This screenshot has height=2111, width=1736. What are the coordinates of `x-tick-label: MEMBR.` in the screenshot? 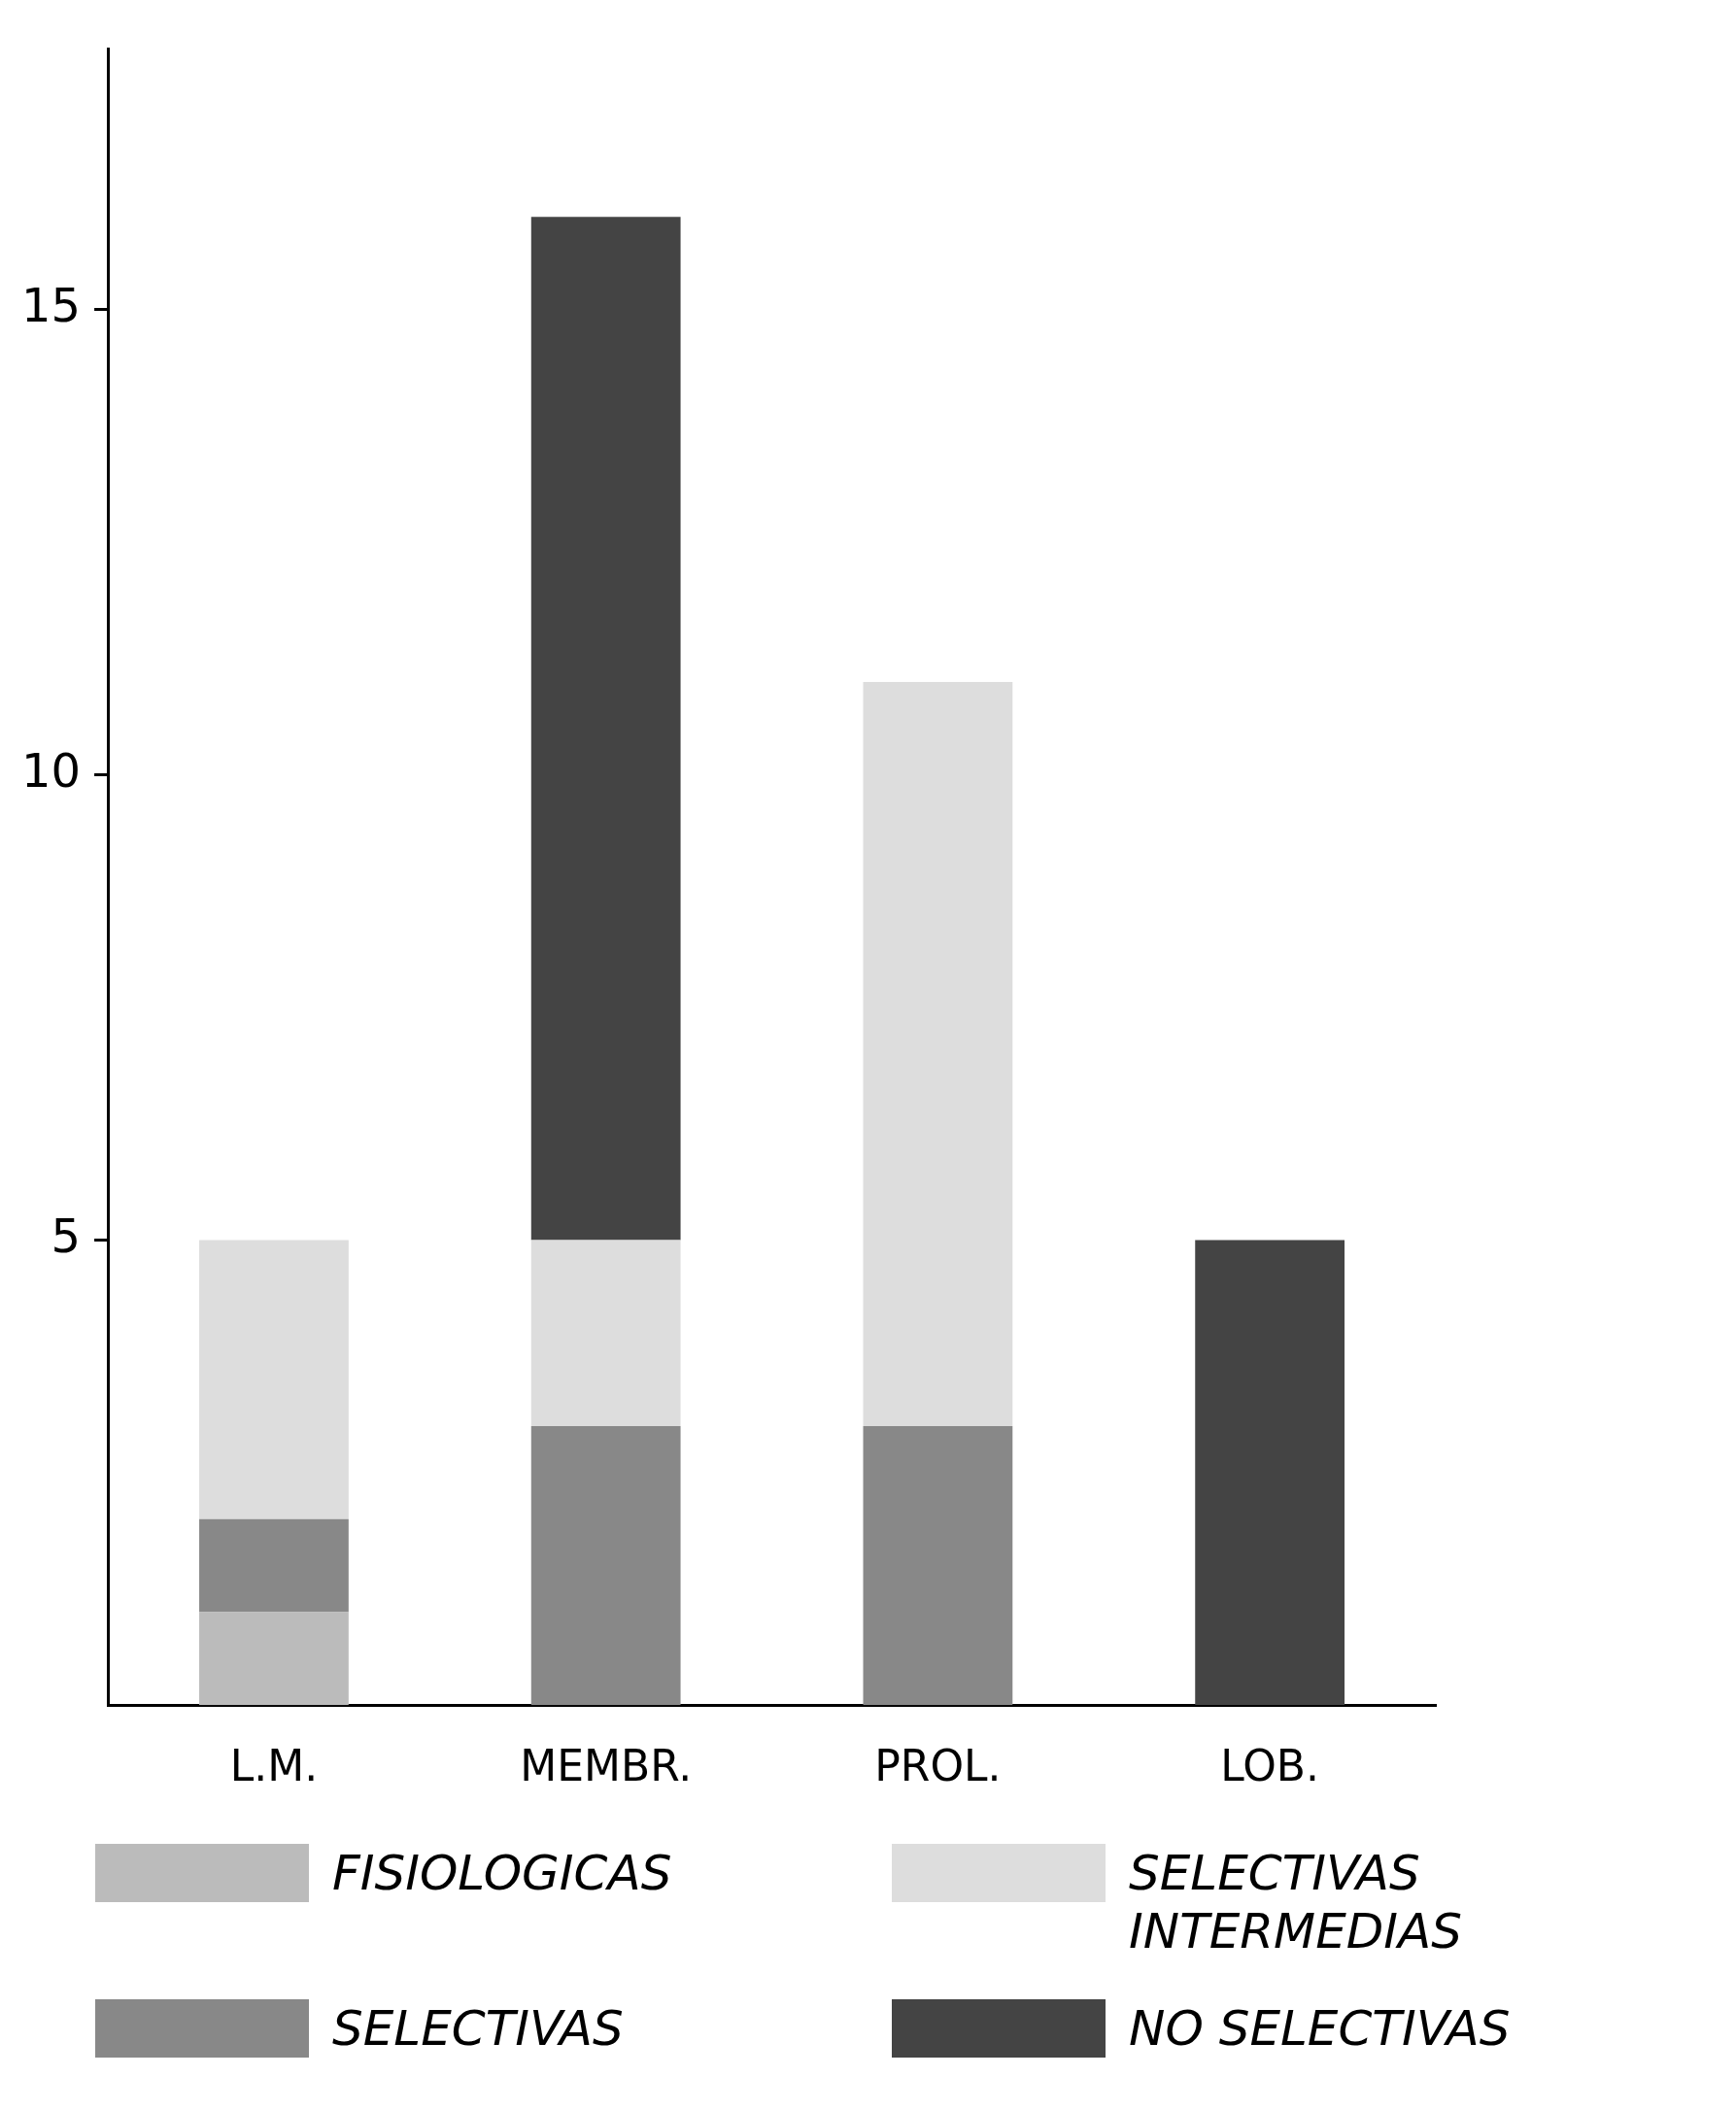 It's located at (606, 1766).